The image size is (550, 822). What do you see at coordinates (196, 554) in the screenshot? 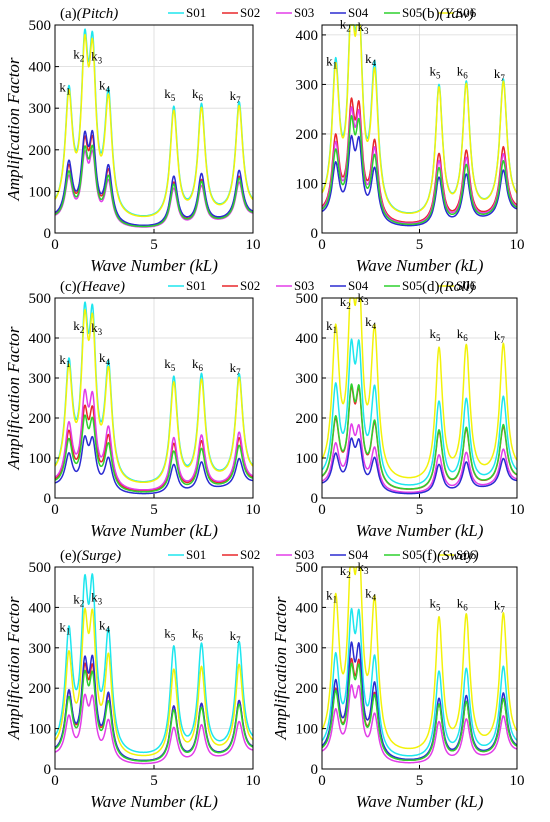
I see `legend-label-s01: S01` at bounding box center [196, 554].